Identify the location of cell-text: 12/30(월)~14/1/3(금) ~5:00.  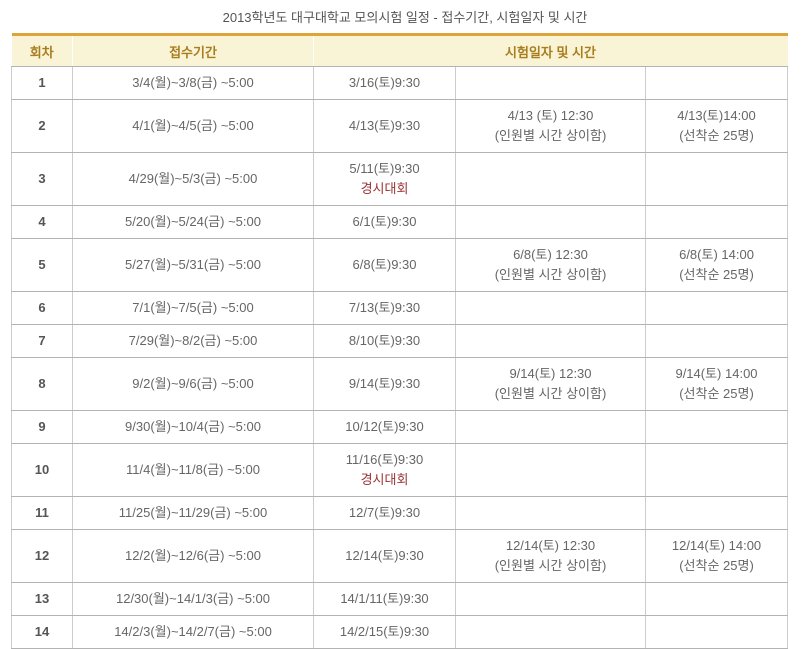
(192, 598).